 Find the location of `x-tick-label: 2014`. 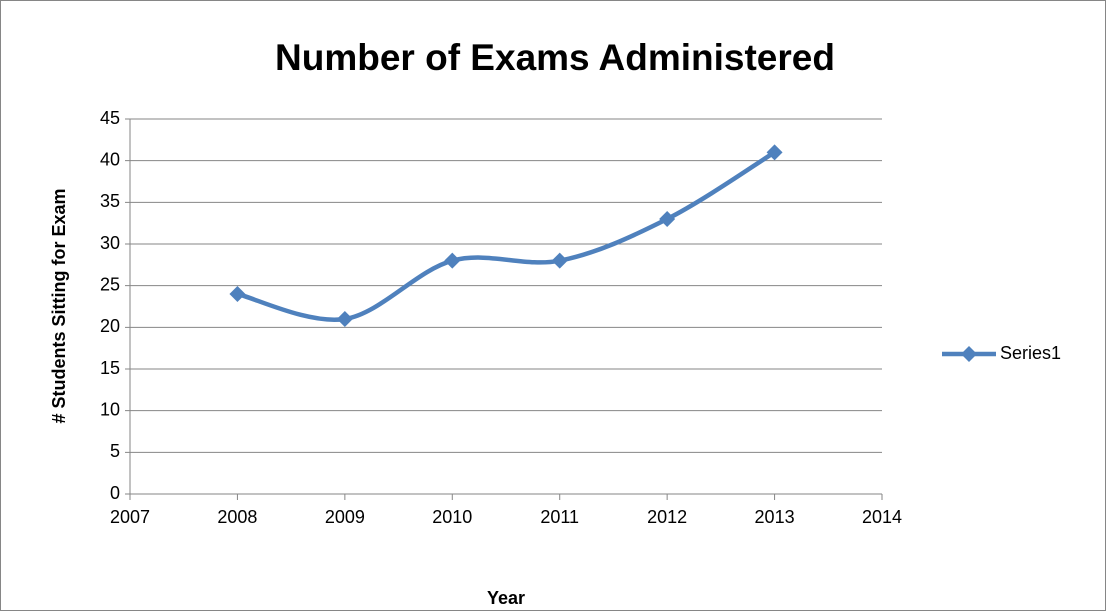

x-tick-label: 2014 is located at coordinates (882, 517).